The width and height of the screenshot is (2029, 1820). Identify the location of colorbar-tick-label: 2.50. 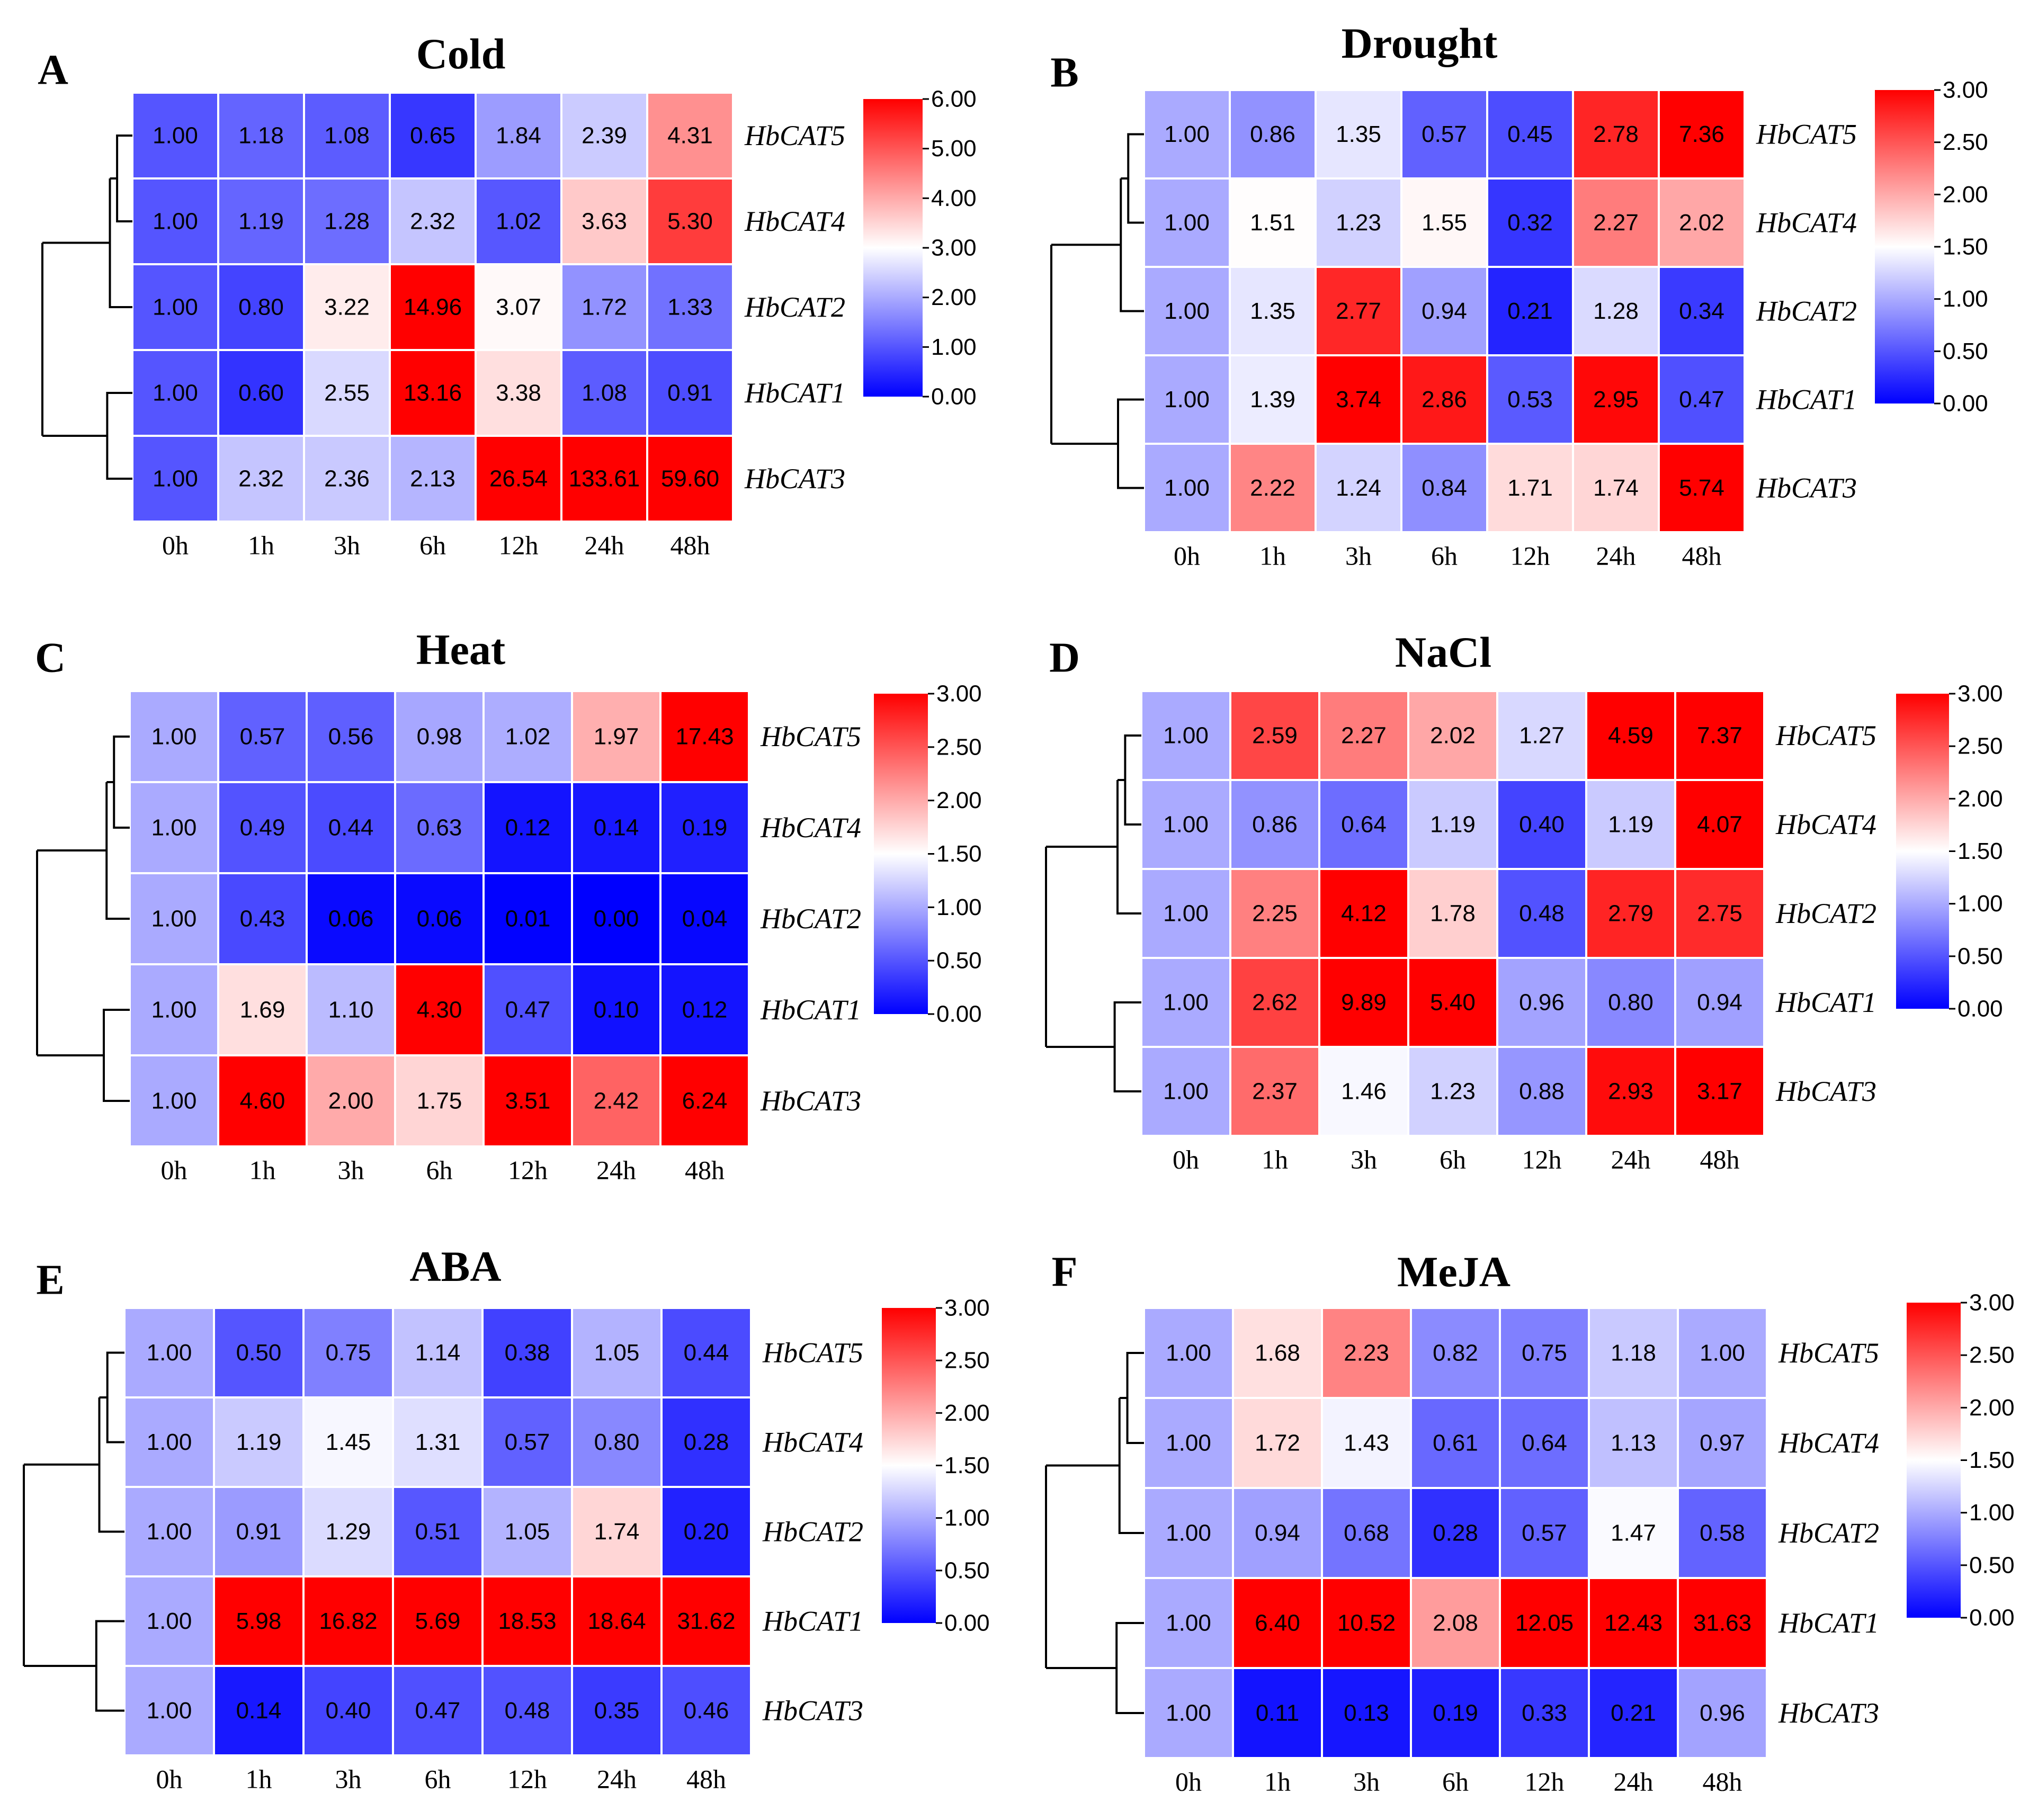
(959, 747).